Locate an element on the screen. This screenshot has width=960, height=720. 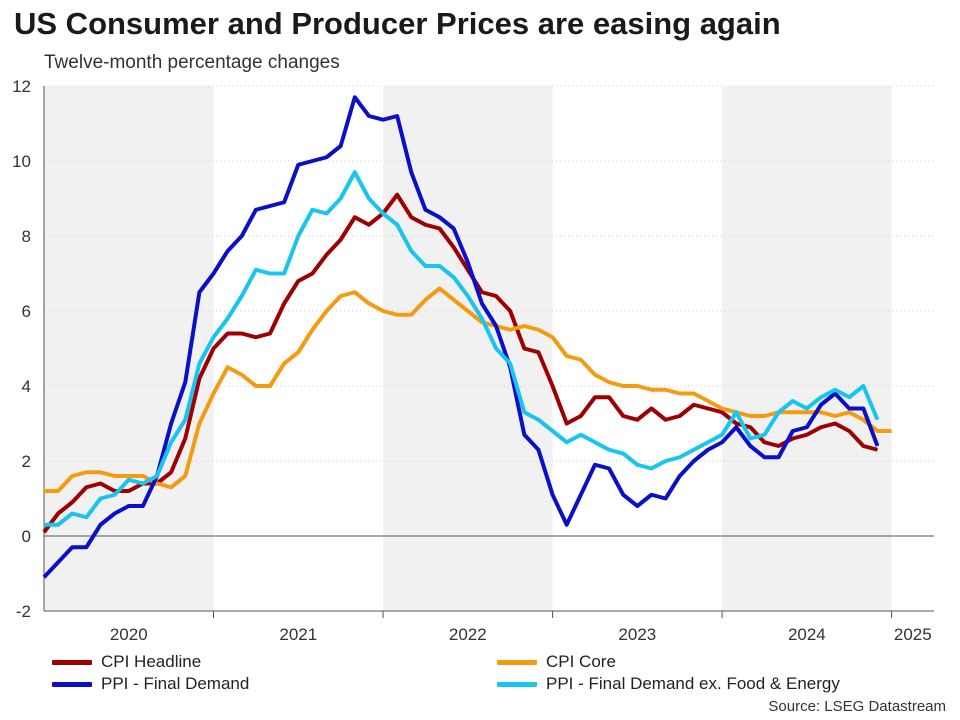
y-tick-label: 0 is located at coordinates (26, 536).